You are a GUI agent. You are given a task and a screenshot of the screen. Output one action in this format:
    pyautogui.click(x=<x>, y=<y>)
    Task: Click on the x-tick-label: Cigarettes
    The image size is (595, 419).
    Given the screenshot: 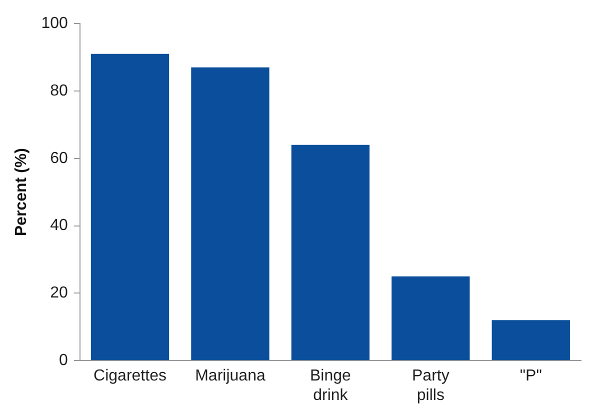 What is the action you would take?
    pyautogui.click(x=130, y=376)
    